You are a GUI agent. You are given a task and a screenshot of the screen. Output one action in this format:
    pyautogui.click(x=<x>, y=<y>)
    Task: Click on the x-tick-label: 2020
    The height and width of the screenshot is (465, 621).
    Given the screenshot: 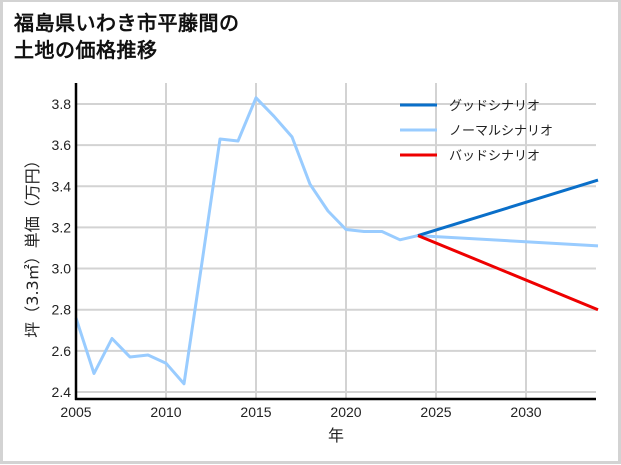 What is the action you would take?
    pyautogui.click(x=345, y=412)
    